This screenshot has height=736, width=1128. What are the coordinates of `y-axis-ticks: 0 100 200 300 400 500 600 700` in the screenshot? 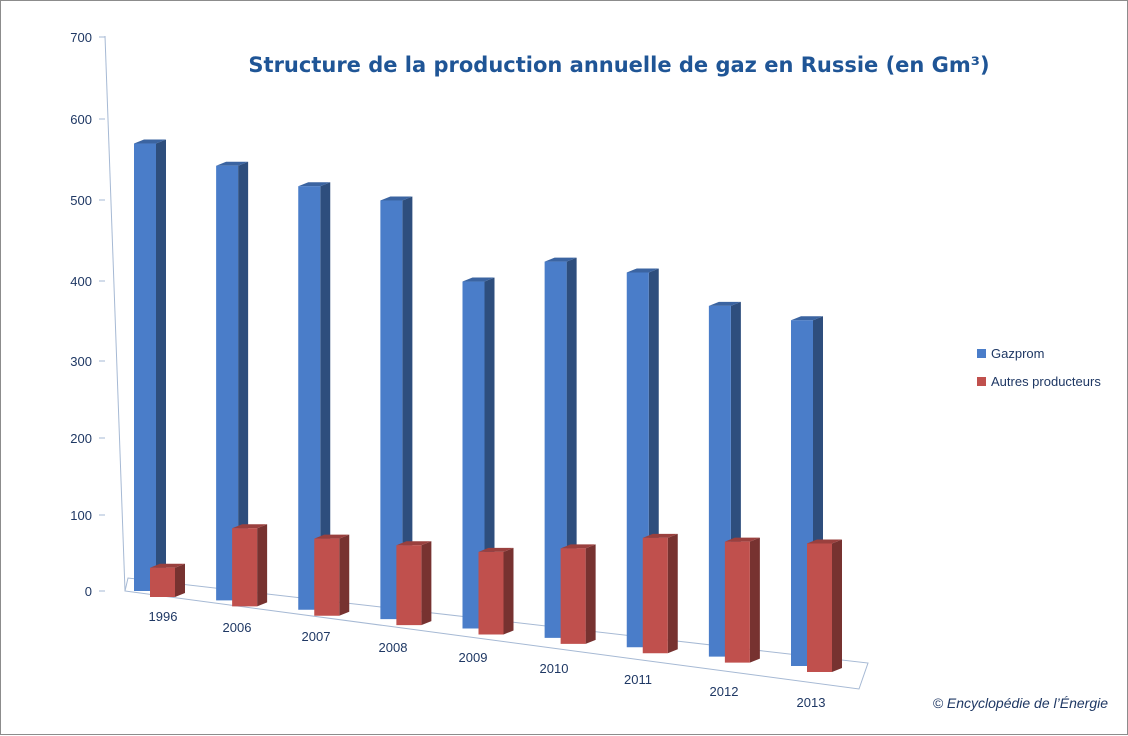 It's located at (87, 314).